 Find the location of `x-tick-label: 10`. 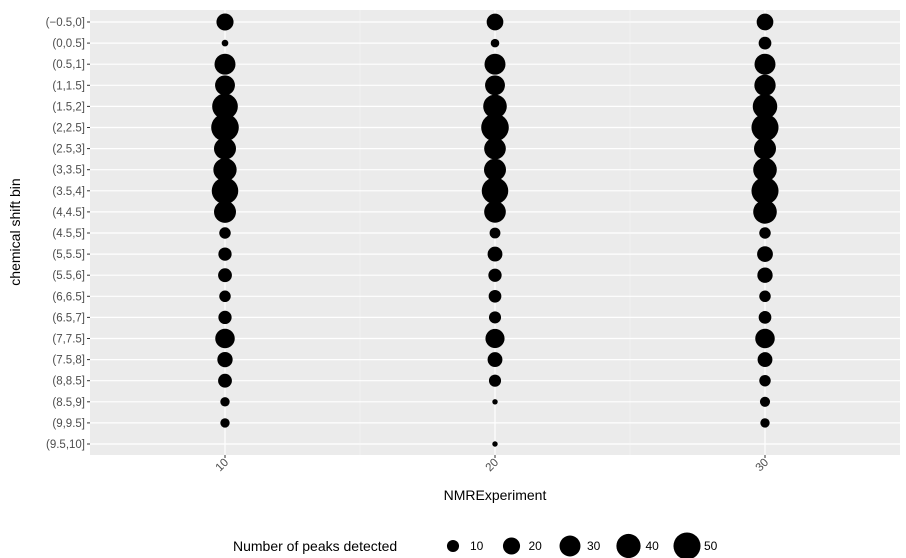

x-tick-label: 10 is located at coordinates (223, 466).